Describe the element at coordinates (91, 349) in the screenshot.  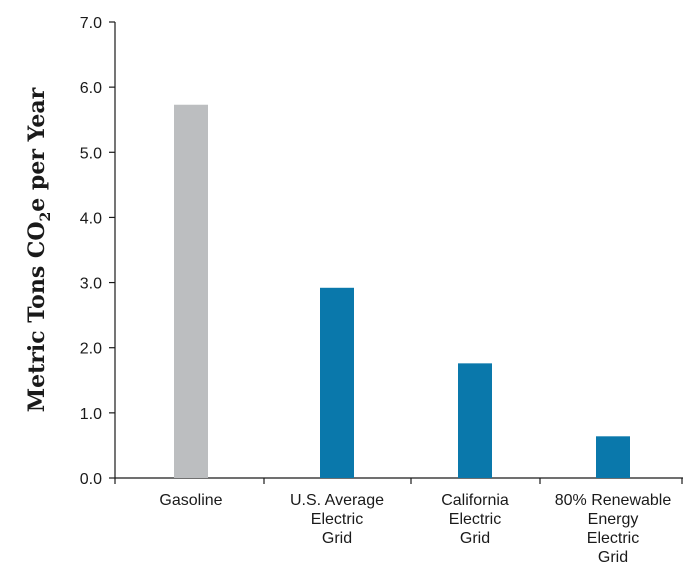
I see `y-tick-label: 2.0` at that location.